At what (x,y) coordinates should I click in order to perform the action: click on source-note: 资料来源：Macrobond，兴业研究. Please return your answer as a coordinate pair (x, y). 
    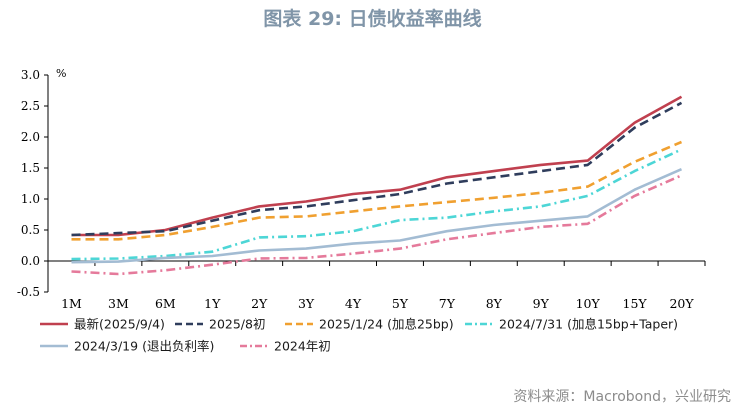
    Looking at the image, I should click on (622, 397).